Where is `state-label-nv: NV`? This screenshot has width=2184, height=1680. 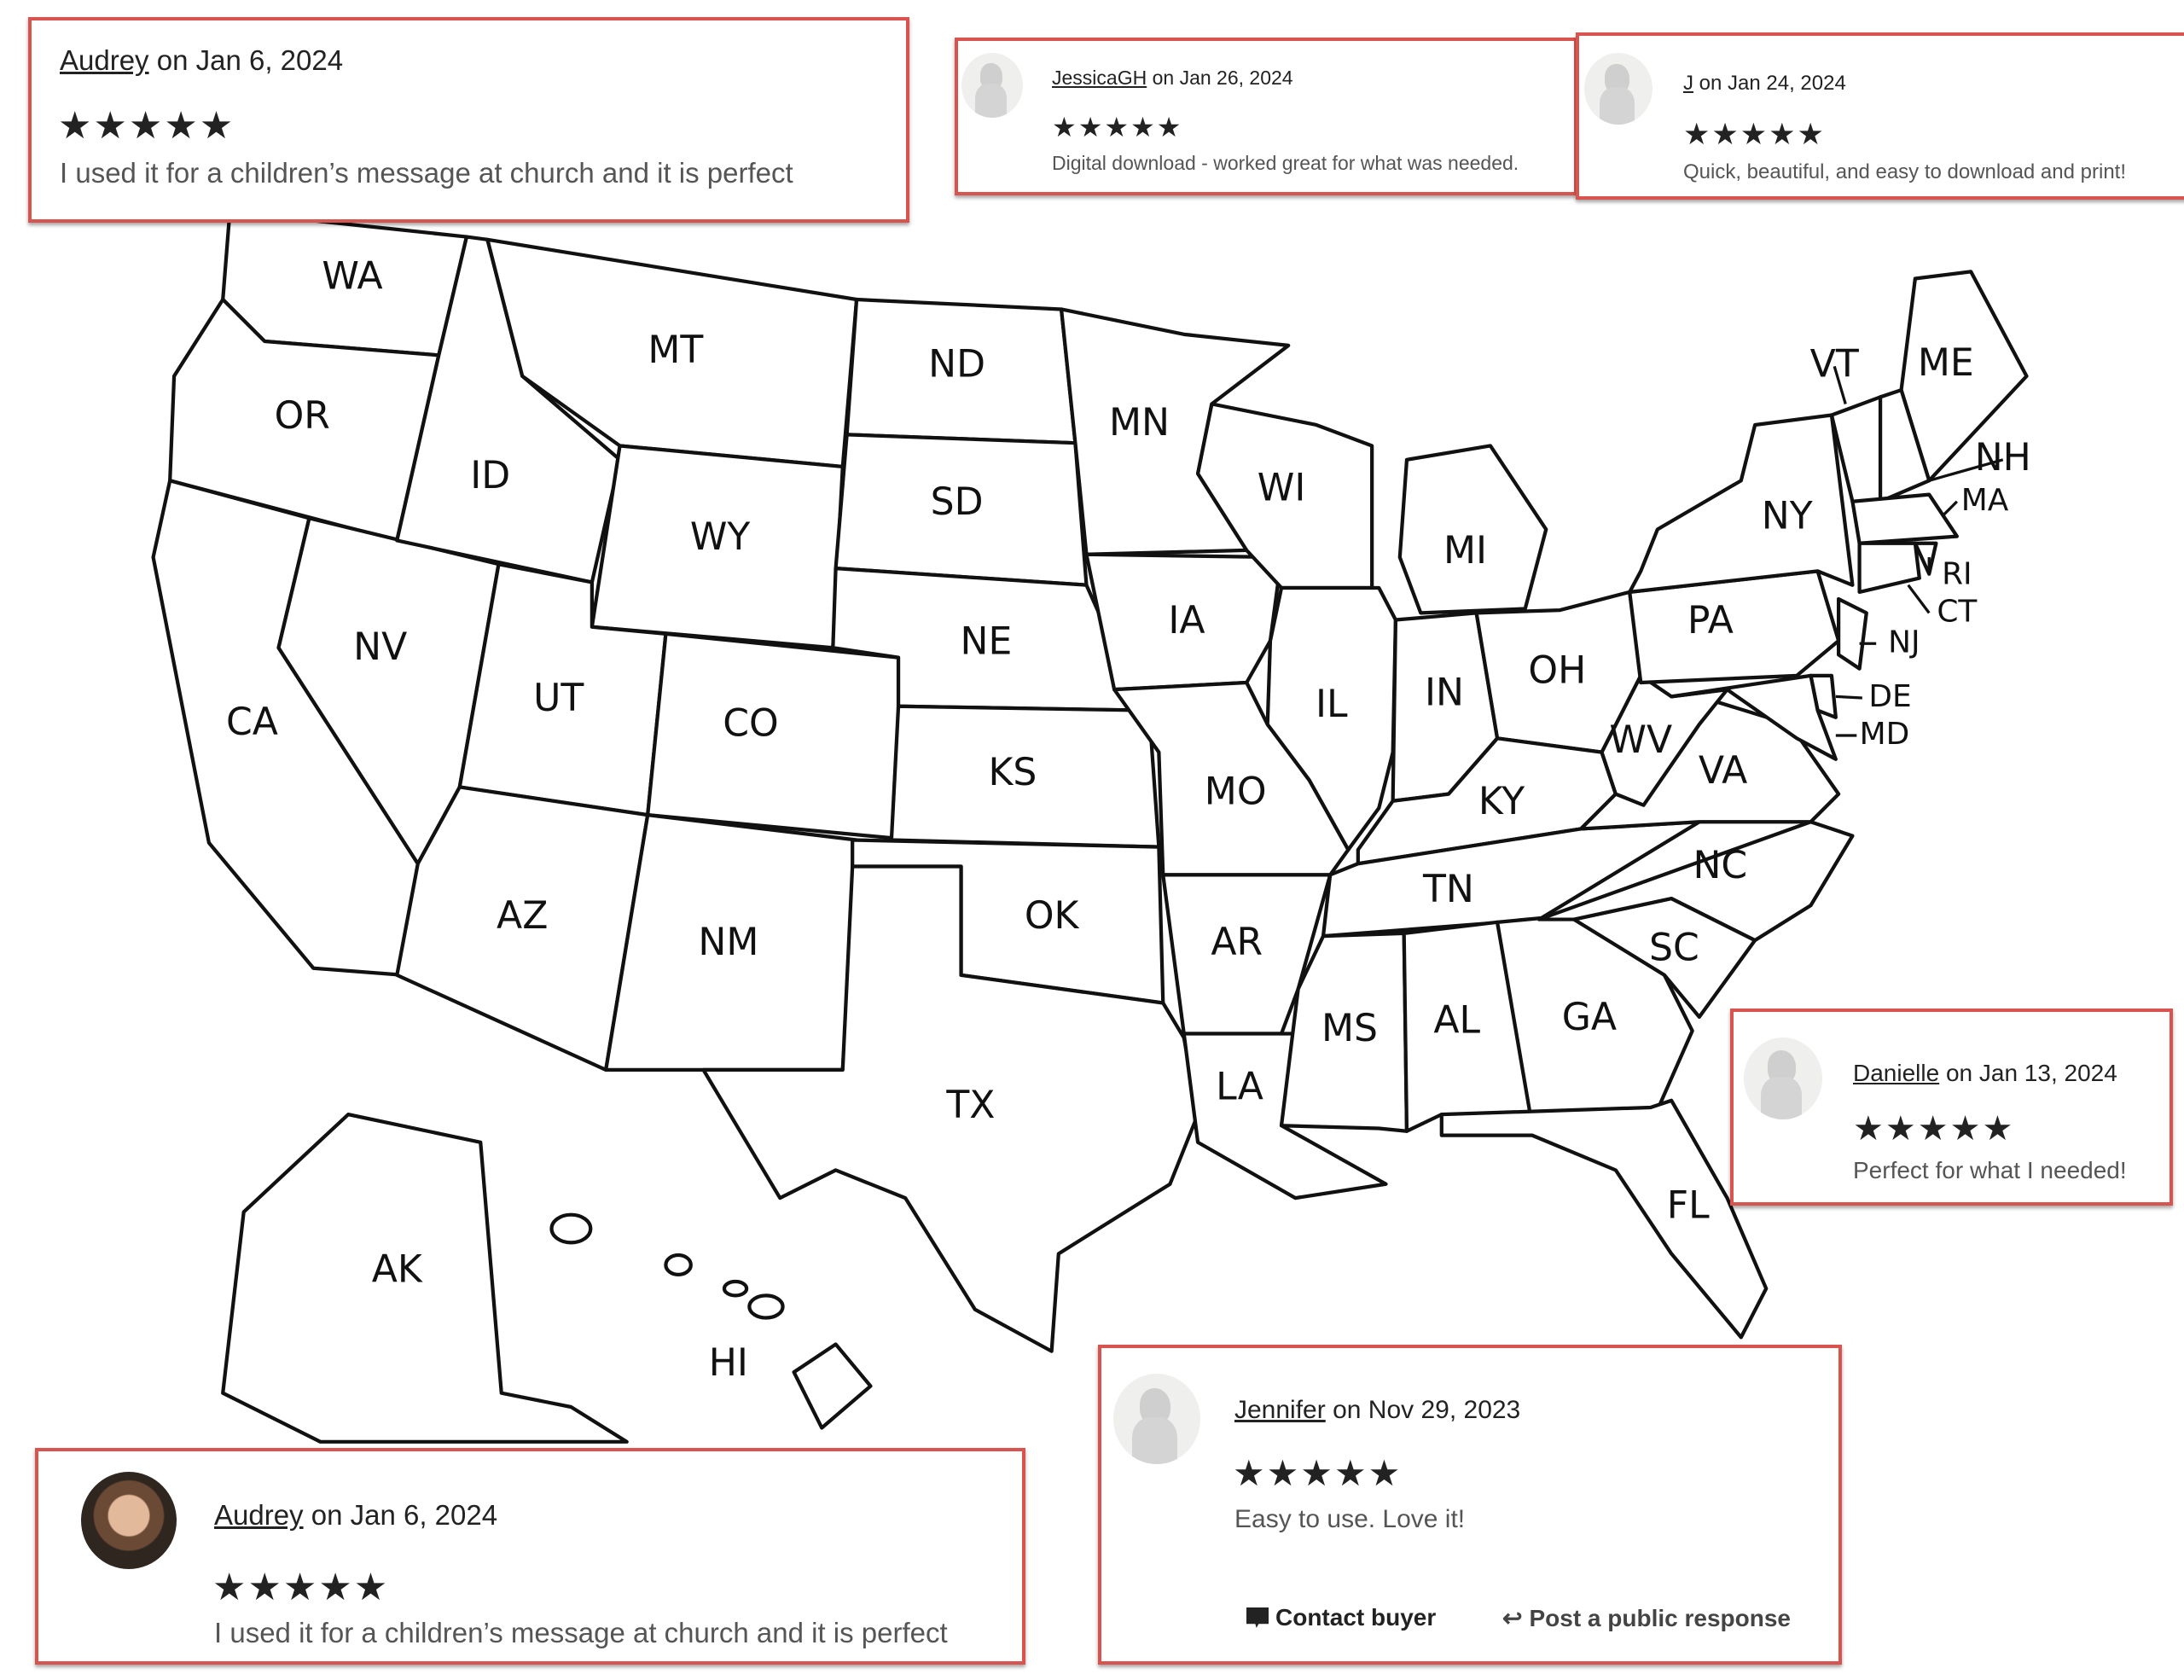 state-label-nv: NV is located at coordinates (380, 647).